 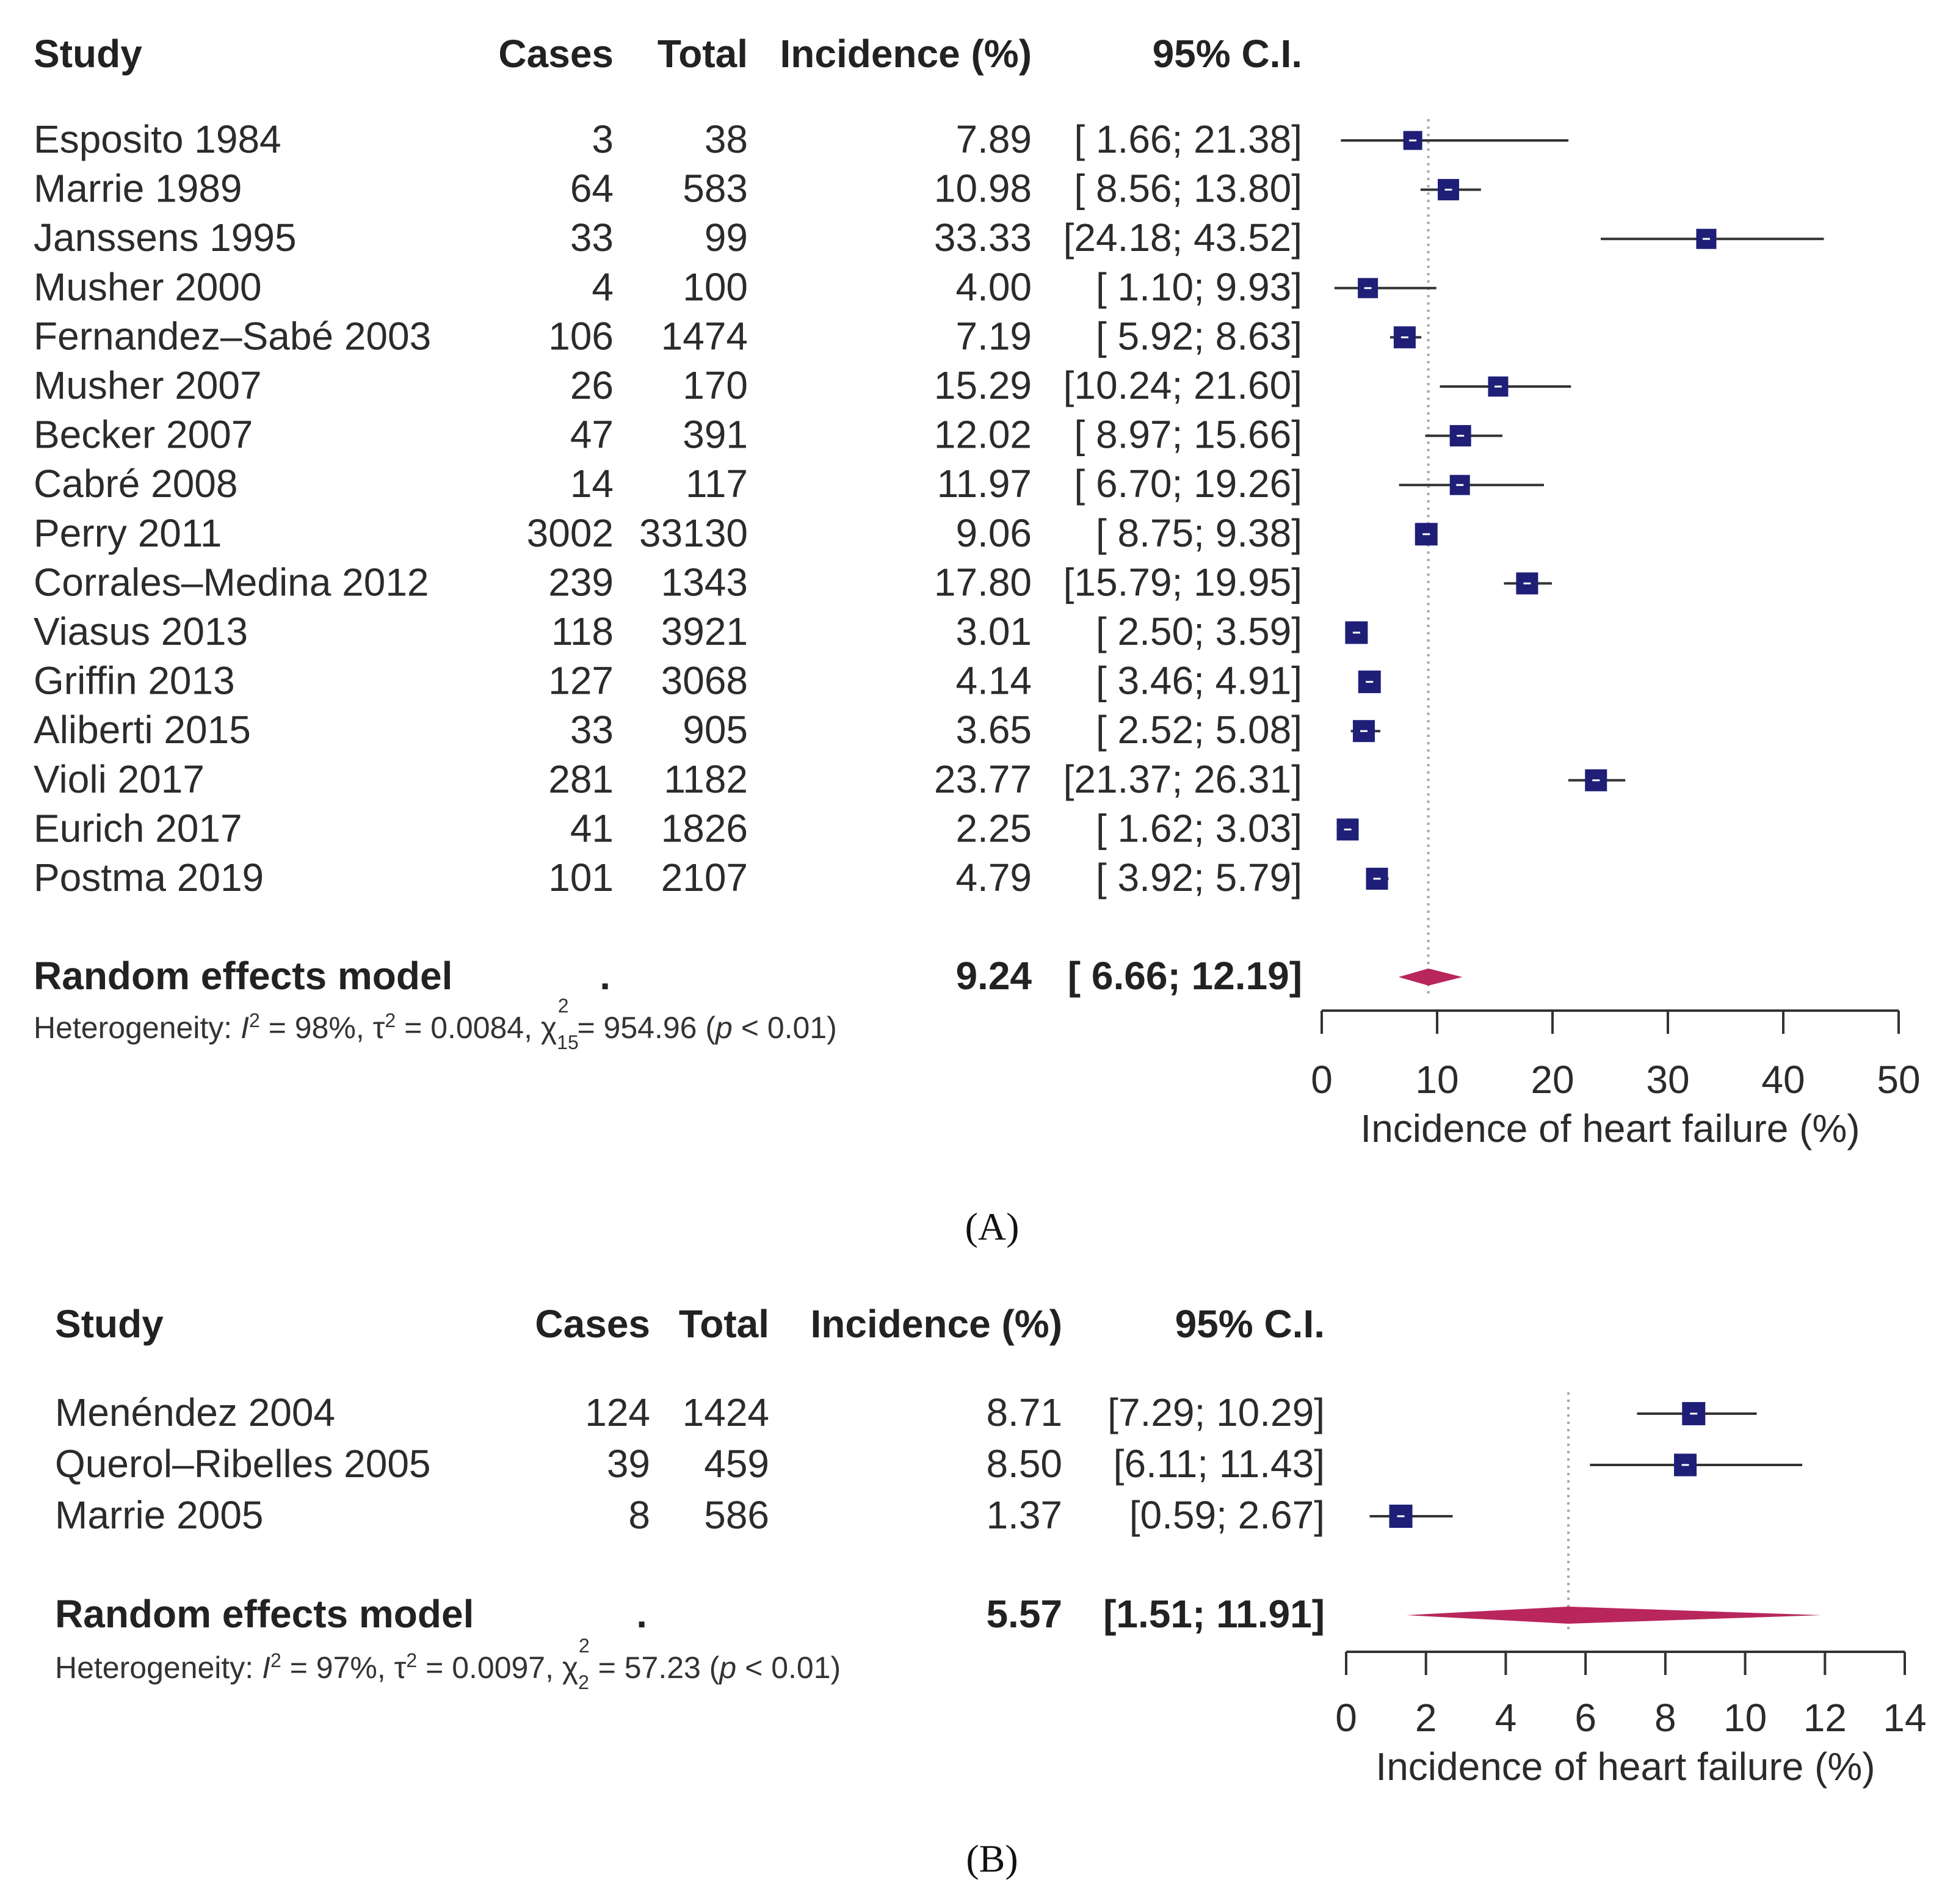 What do you see at coordinates (629, 1464) in the screenshot?
I see `cases-value: 39` at bounding box center [629, 1464].